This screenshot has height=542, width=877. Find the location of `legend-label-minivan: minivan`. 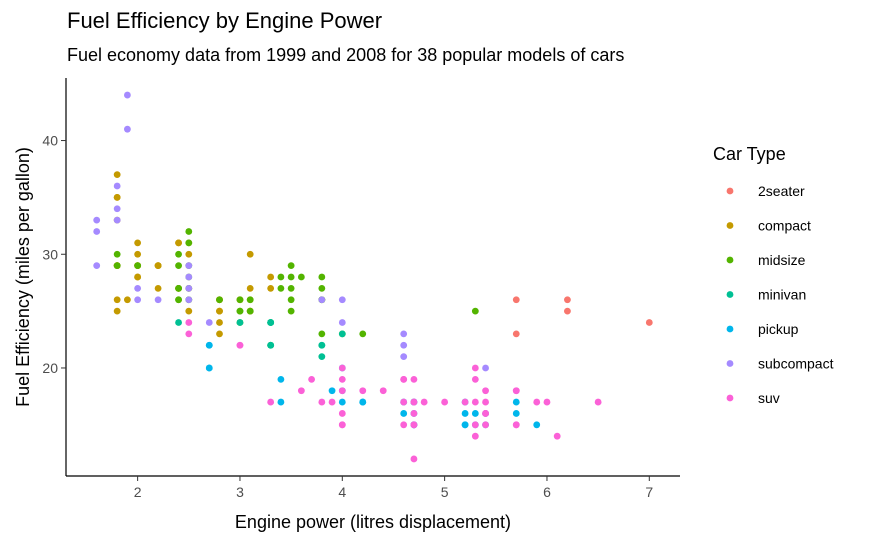

legend-label-minivan: minivan is located at coordinates (782, 295).